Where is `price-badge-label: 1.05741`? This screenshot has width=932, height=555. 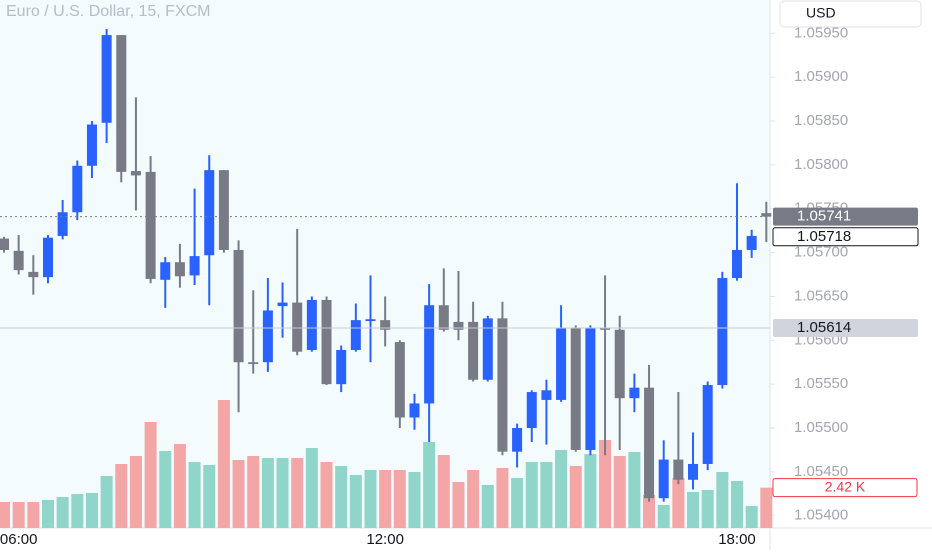 price-badge-label: 1.05741 is located at coordinates (824, 216).